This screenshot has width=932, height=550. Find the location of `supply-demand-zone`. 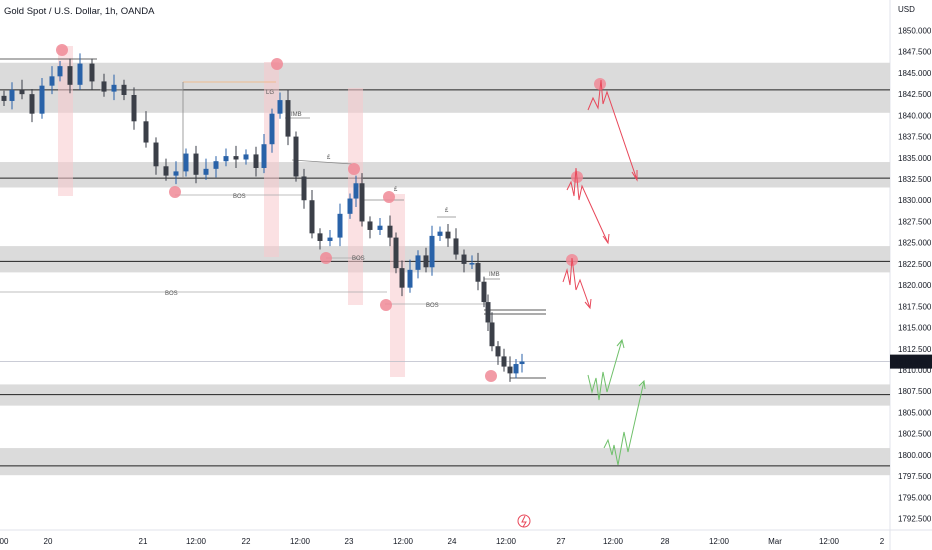

supply-demand-zone is located at coordinates (445, 175).